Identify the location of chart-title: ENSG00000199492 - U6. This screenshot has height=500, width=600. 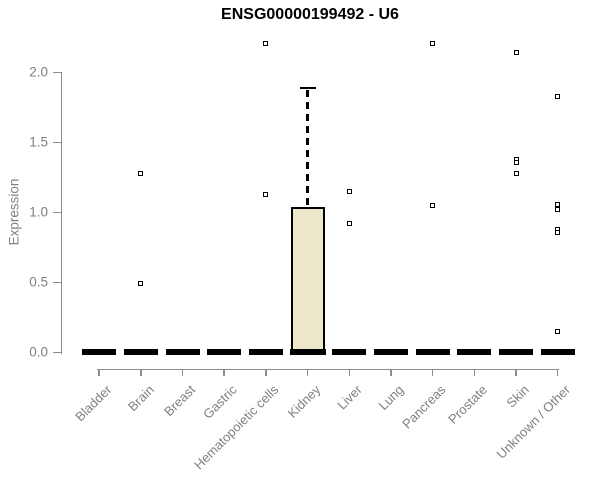
(310, 14).